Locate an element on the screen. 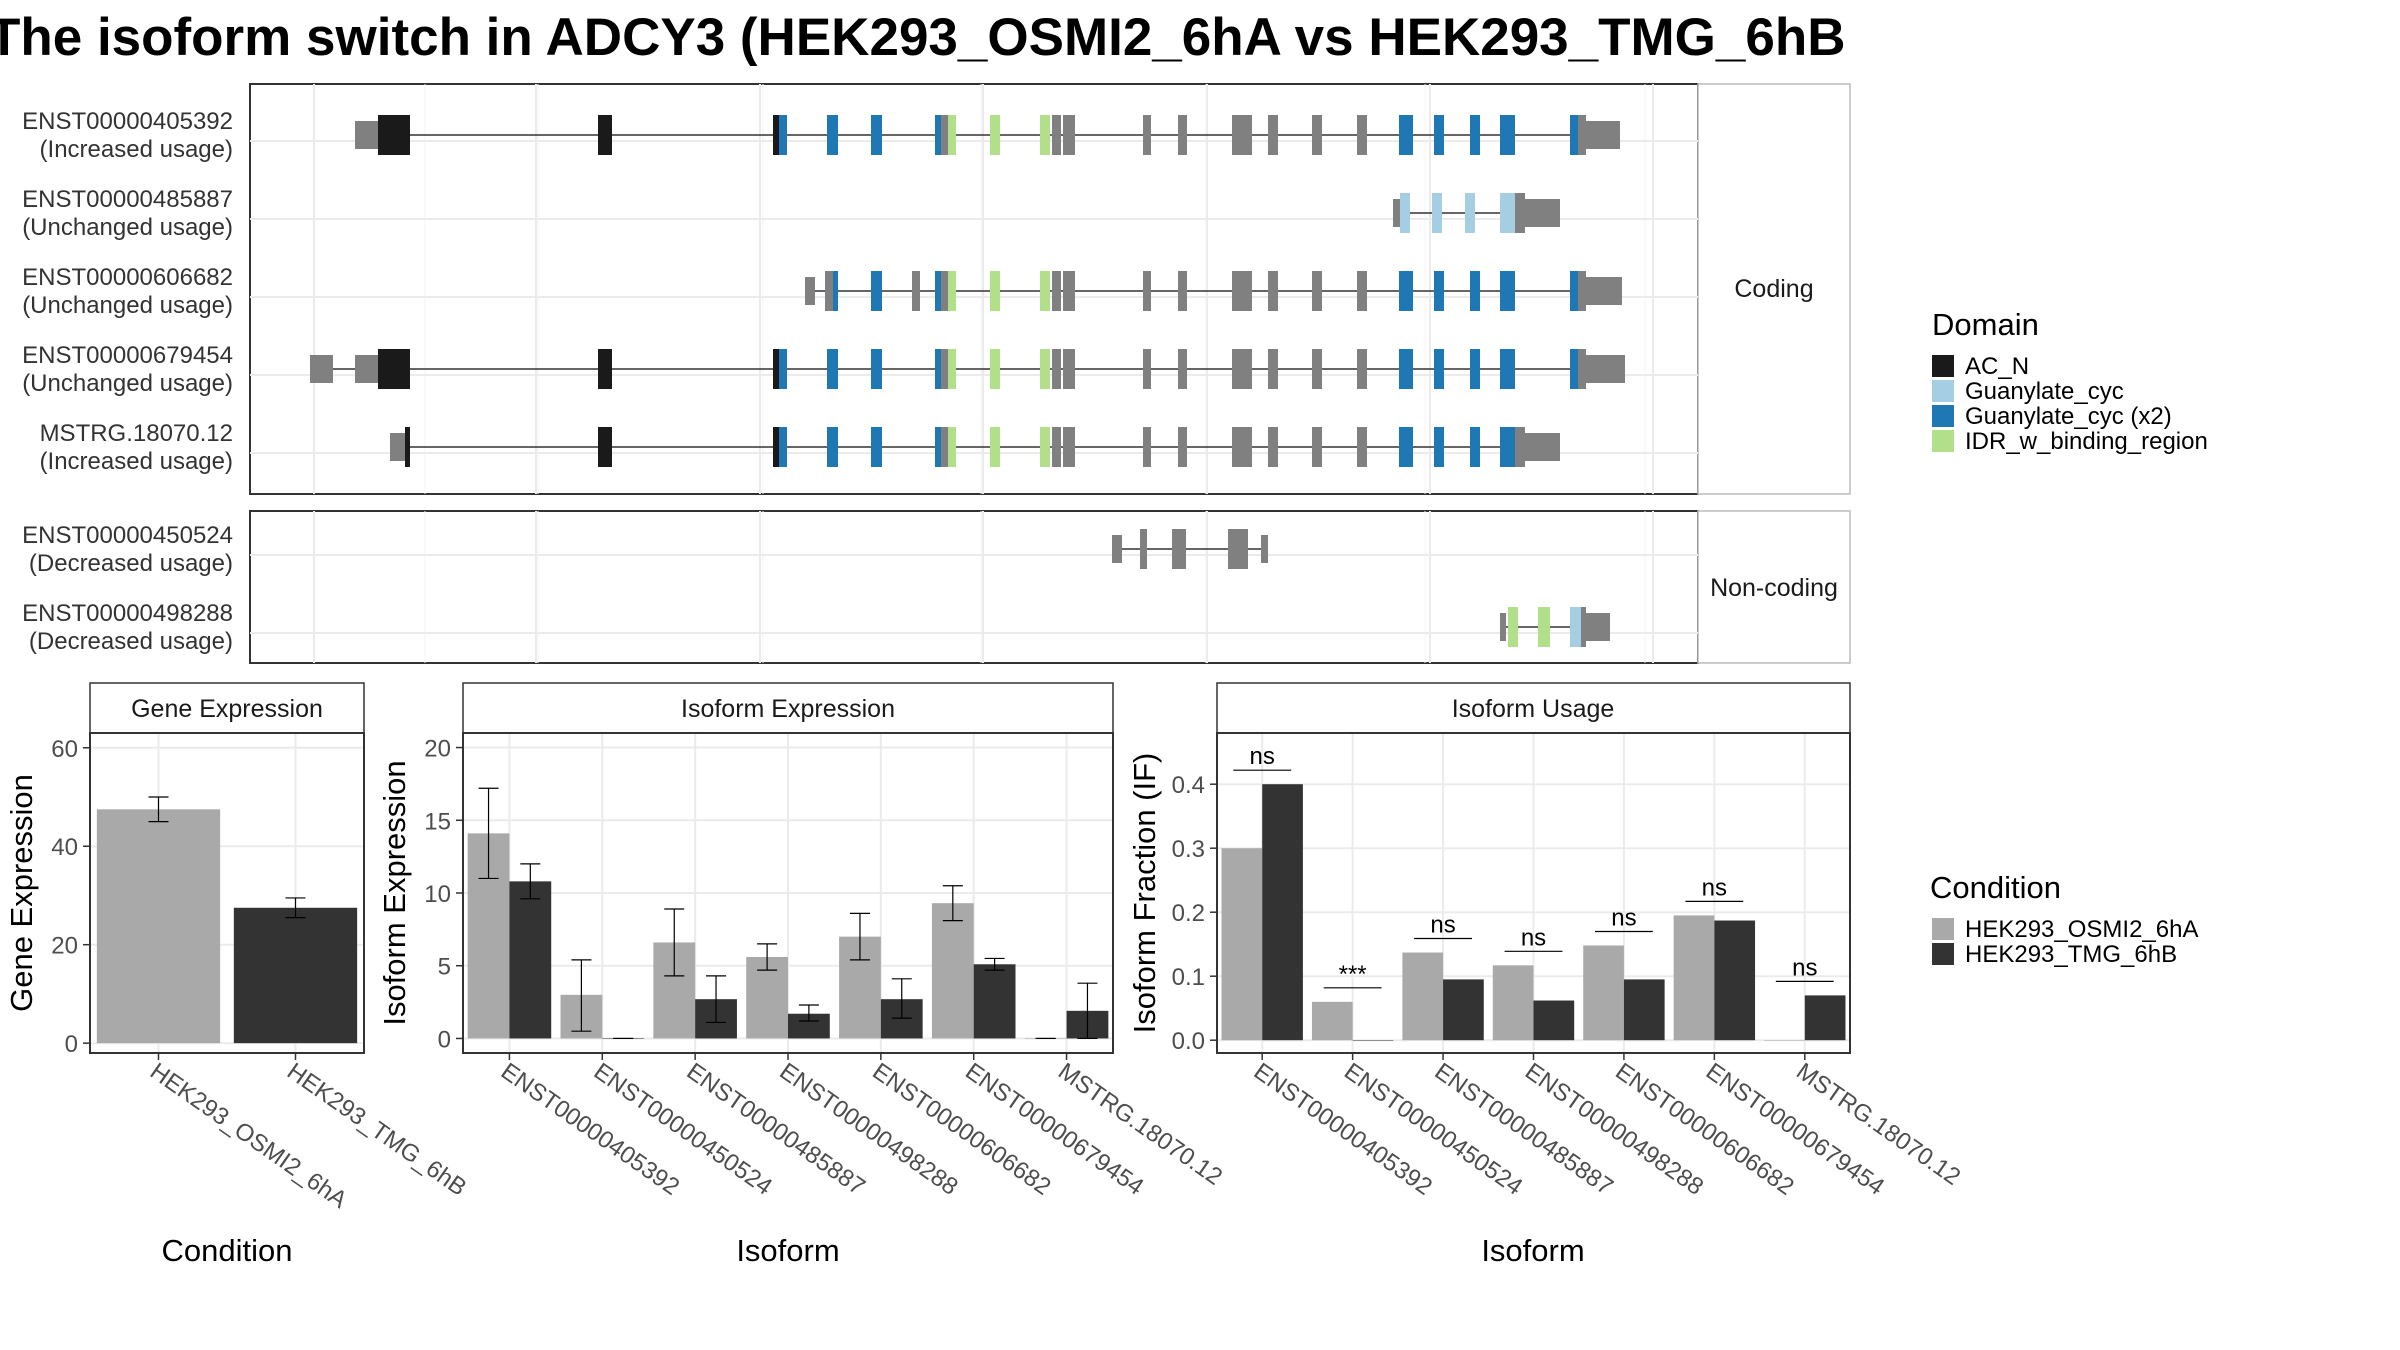  significance-label: *** is located at coordinates (1353, 974).